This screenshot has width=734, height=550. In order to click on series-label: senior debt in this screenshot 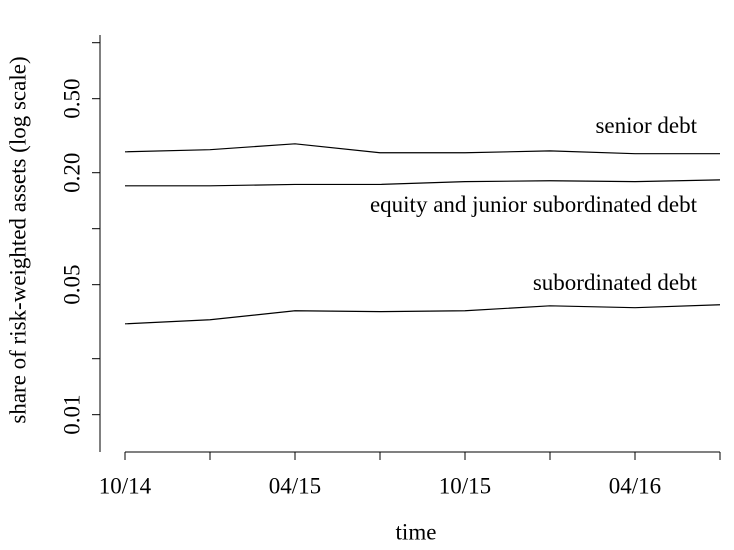, I will do `click(646, 125)`.